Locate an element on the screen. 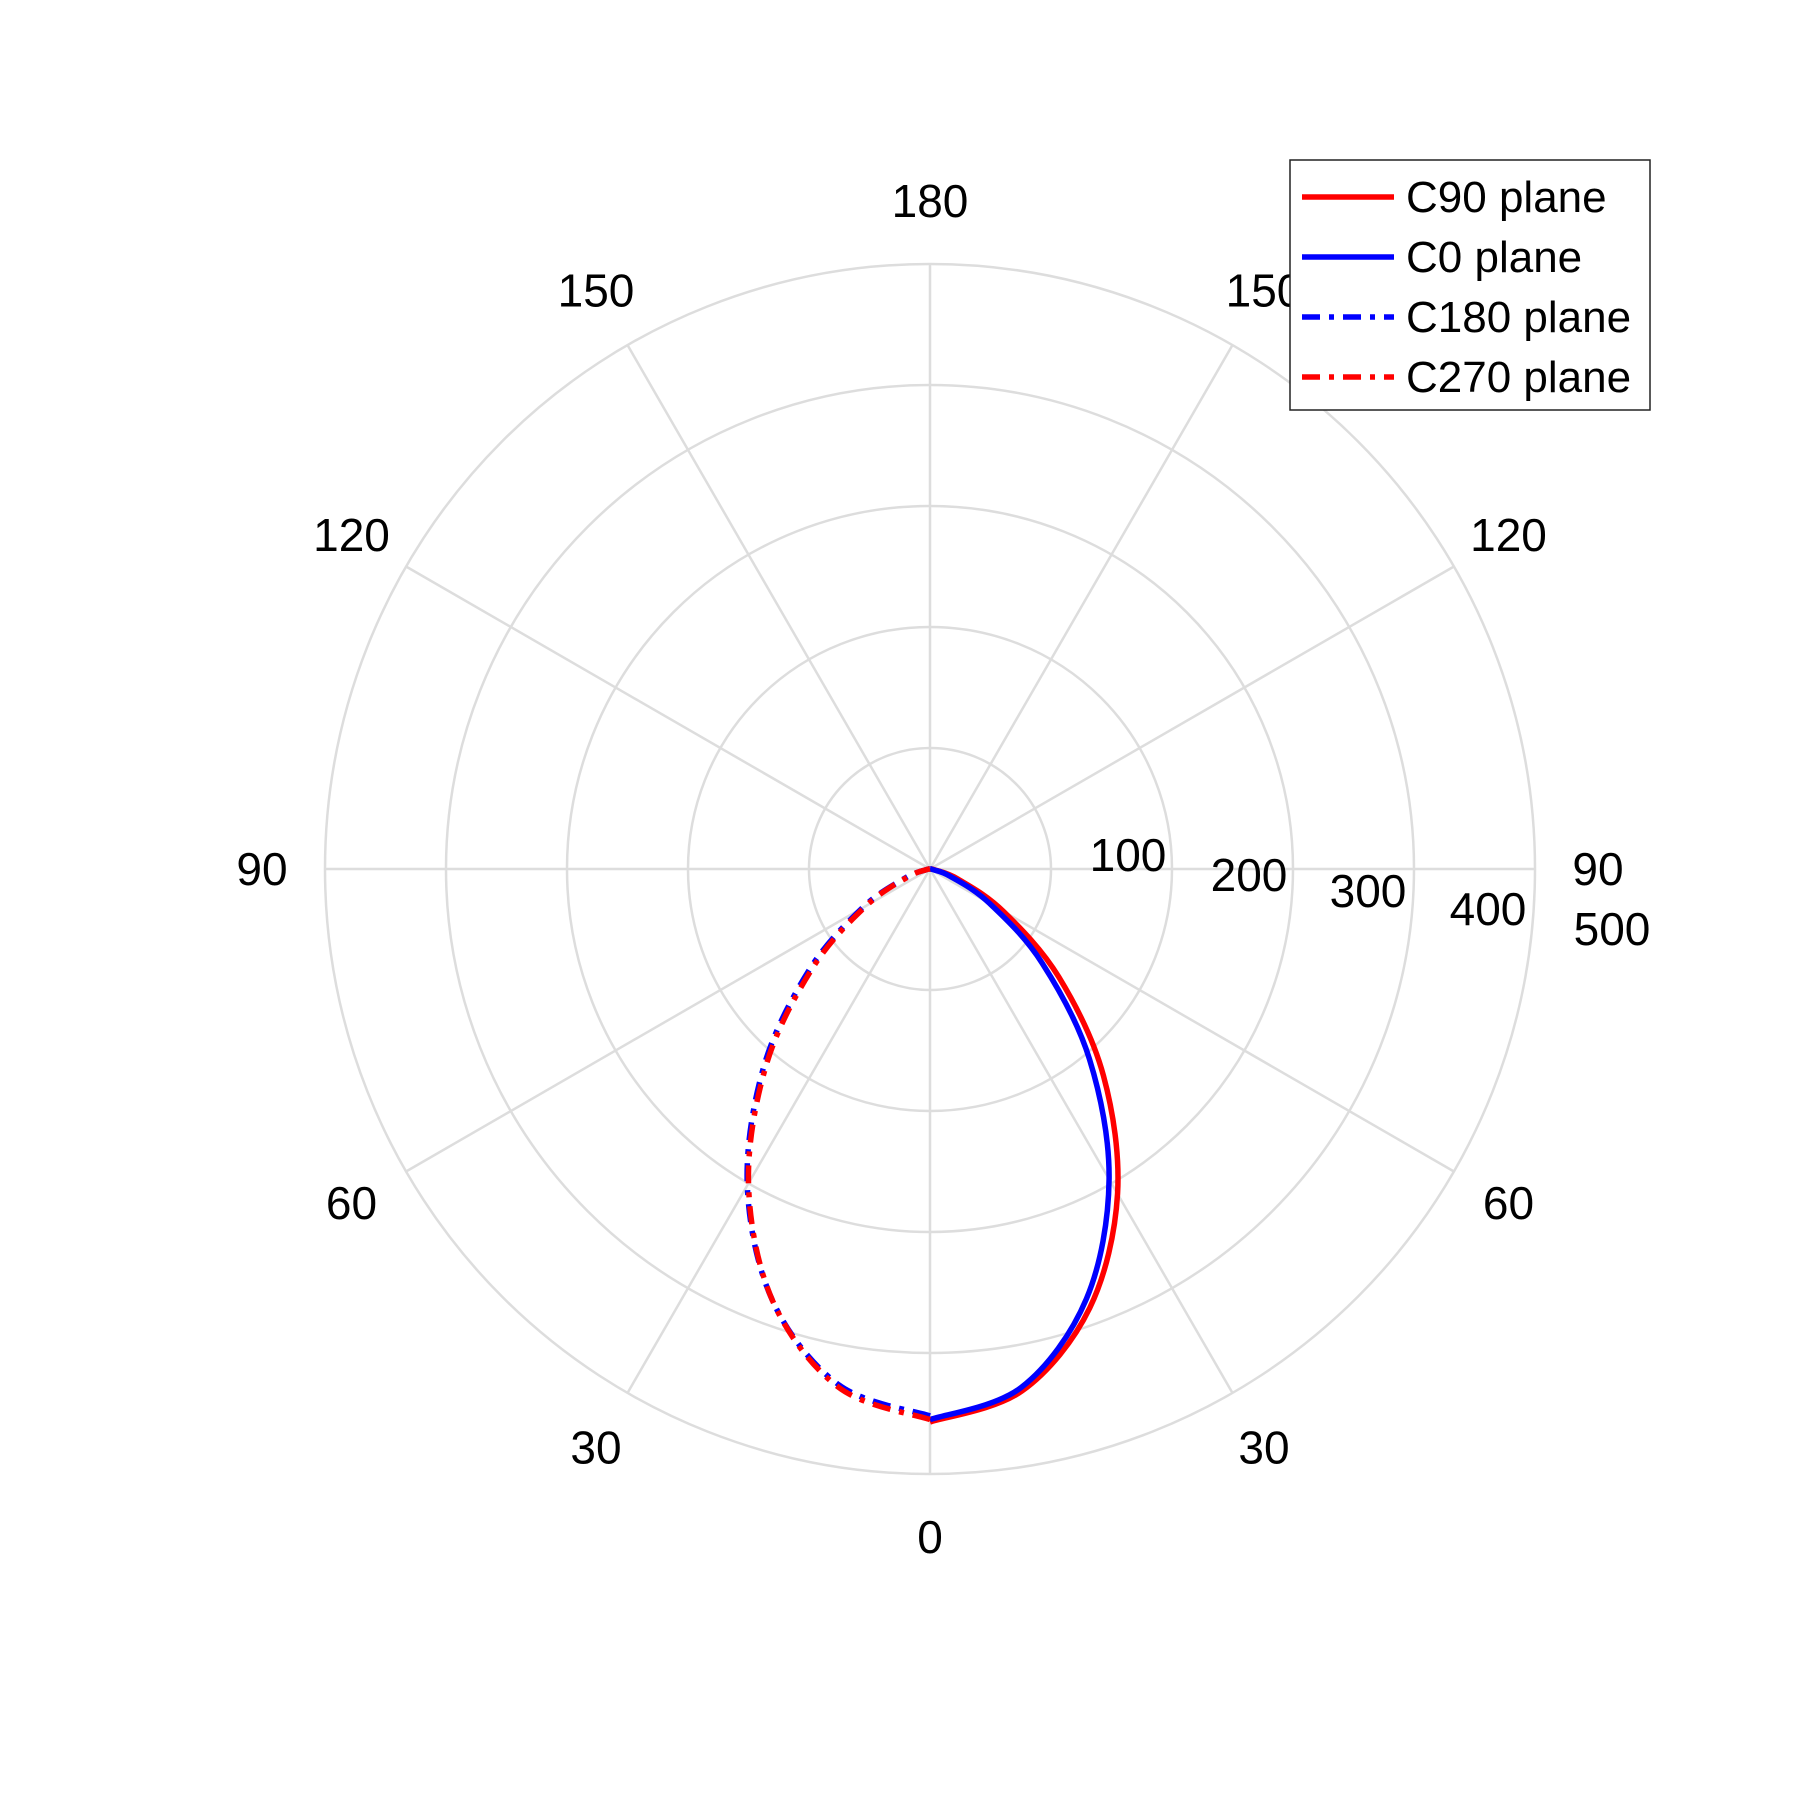 Image resolution: width=1800 pixels, height=1805 pixels. legend-label: C270 plane is located at coordinates (1518, 377).